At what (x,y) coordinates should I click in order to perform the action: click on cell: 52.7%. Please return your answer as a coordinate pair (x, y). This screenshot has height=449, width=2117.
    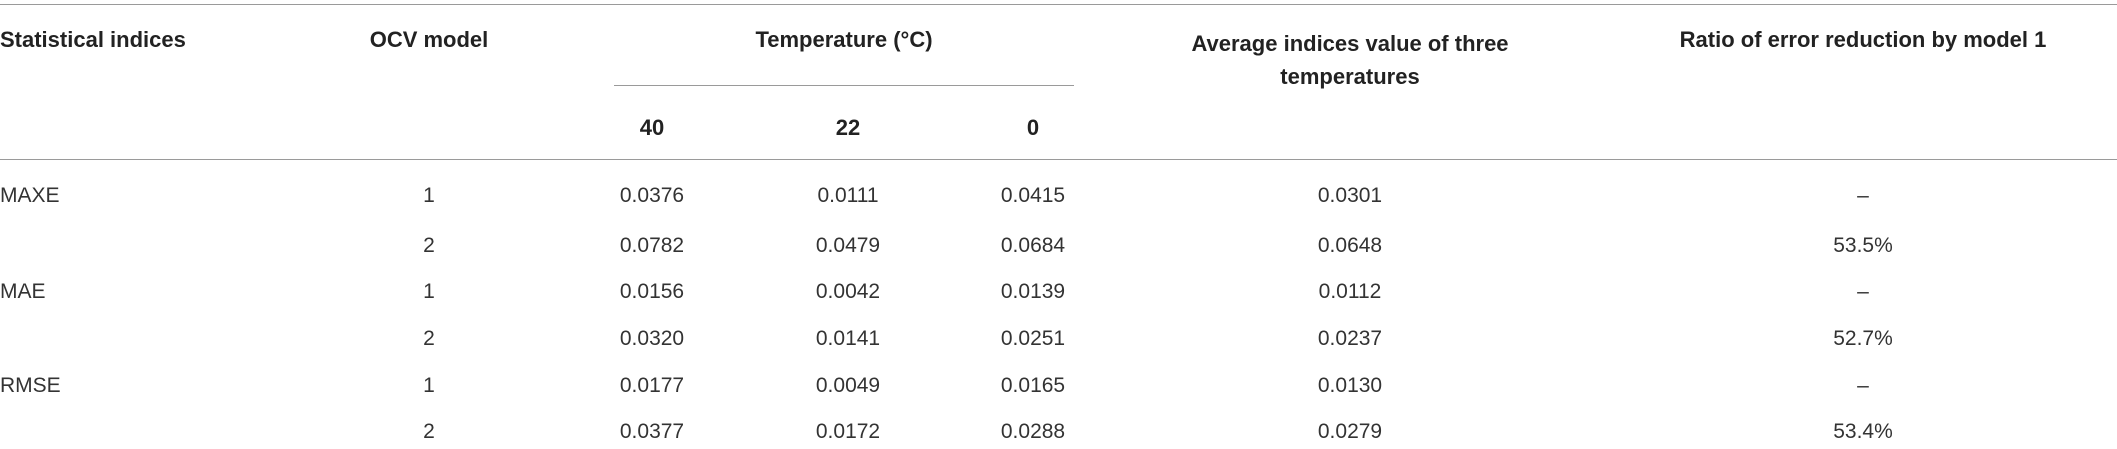
    Looking at the image, I should click on (1863, 338).